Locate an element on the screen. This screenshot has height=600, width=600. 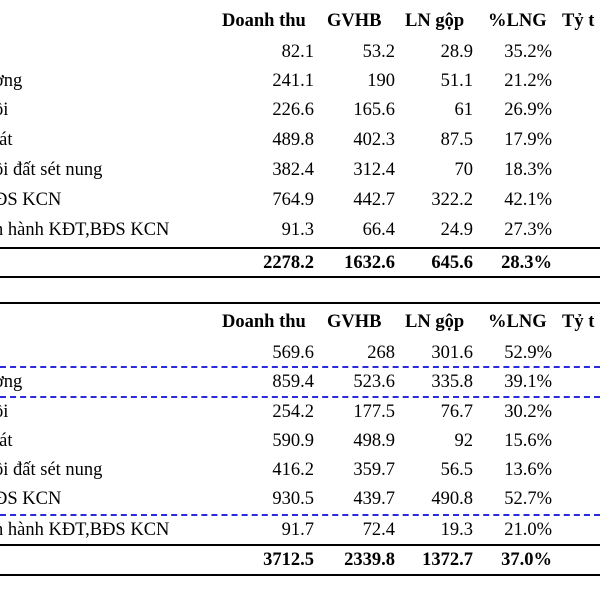
cell-pct-lng: 27.3% is located at coordinates (528, 230).